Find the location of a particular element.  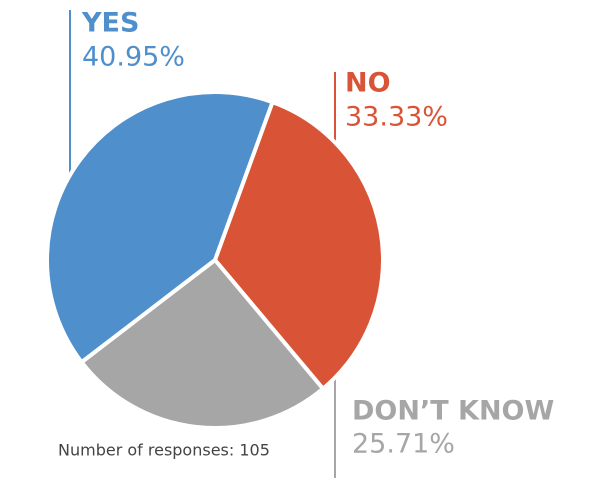

pie-slice is located at coordinates (202, 344).